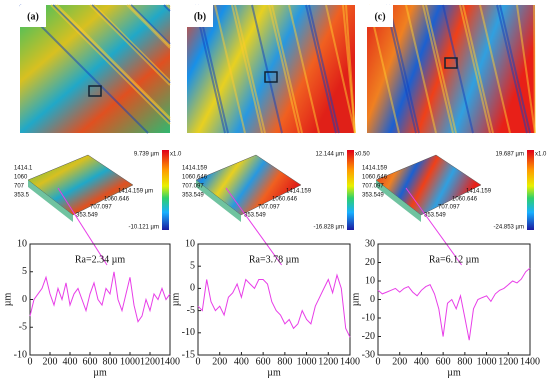 Image resolution: width=550 pixels, height=380 pixels. I want to click on y-tick-label: 0, so click(192, 288).